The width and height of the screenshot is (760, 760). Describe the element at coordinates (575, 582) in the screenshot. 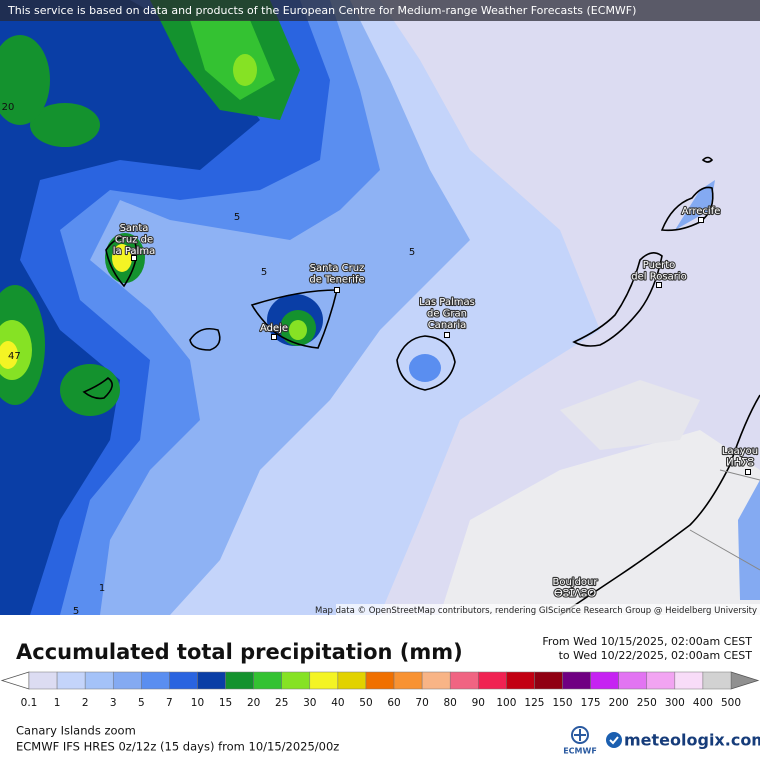

I see `place-label: Boujdour` at that location.